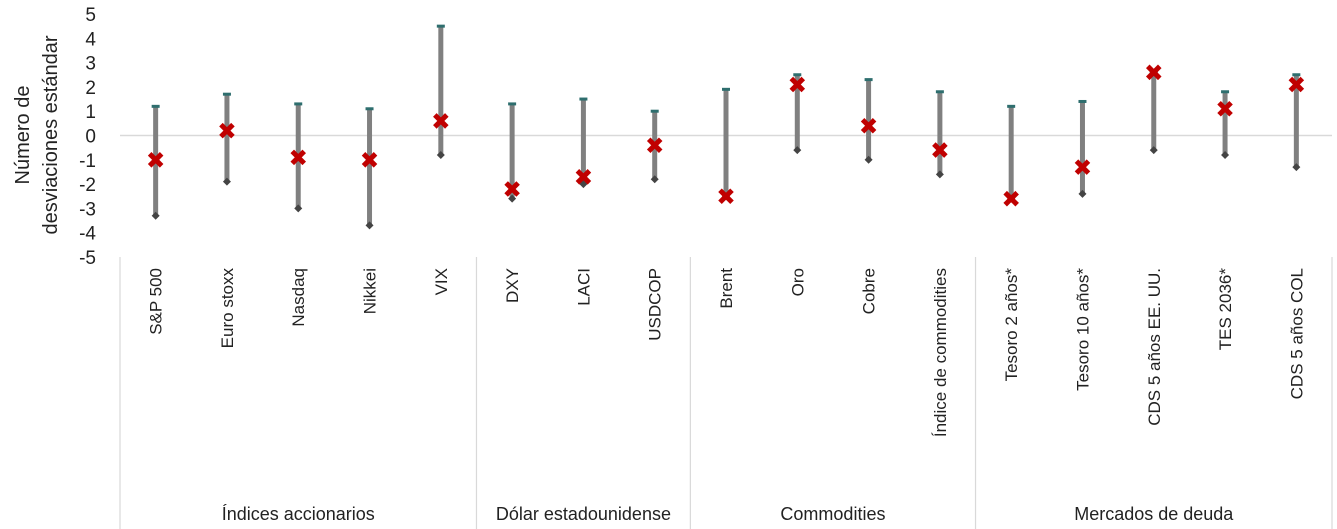 Image resolution: width=1337 pixels, height=529 pixels. What do you see at coordinates (298, 297) in the screenshot?
I see `x-tick-label: Nasdaq` at bounding box center [298, 297].